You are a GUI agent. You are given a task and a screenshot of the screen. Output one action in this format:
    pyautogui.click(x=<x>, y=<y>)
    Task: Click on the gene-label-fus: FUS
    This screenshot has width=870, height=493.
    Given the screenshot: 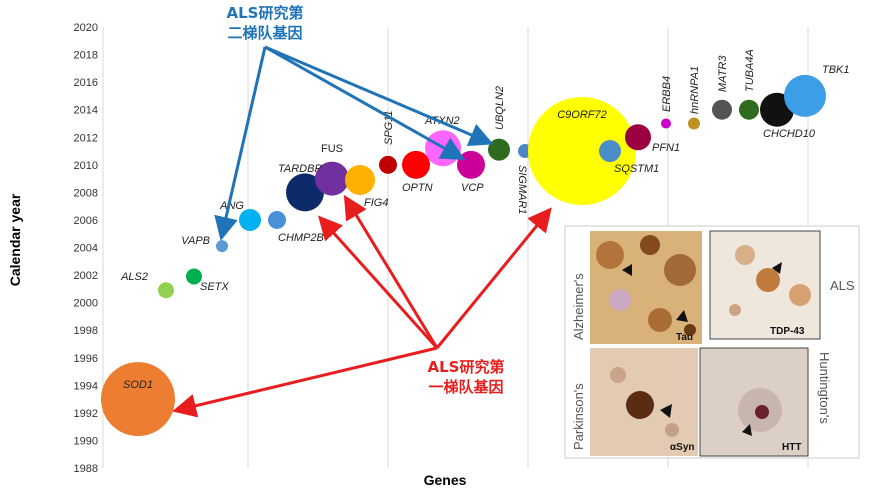 What is the action you would take?
    pyautogui.click(x=332, y=149)
    